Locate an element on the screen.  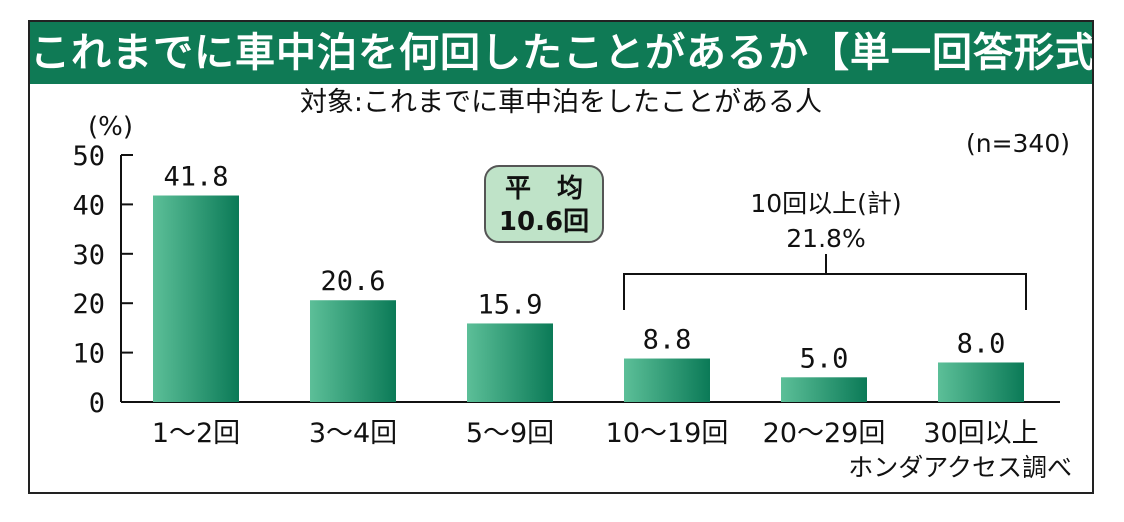
bracket-annotation: 10回以上(計) 21.8% is located at coordinates (825, 249).